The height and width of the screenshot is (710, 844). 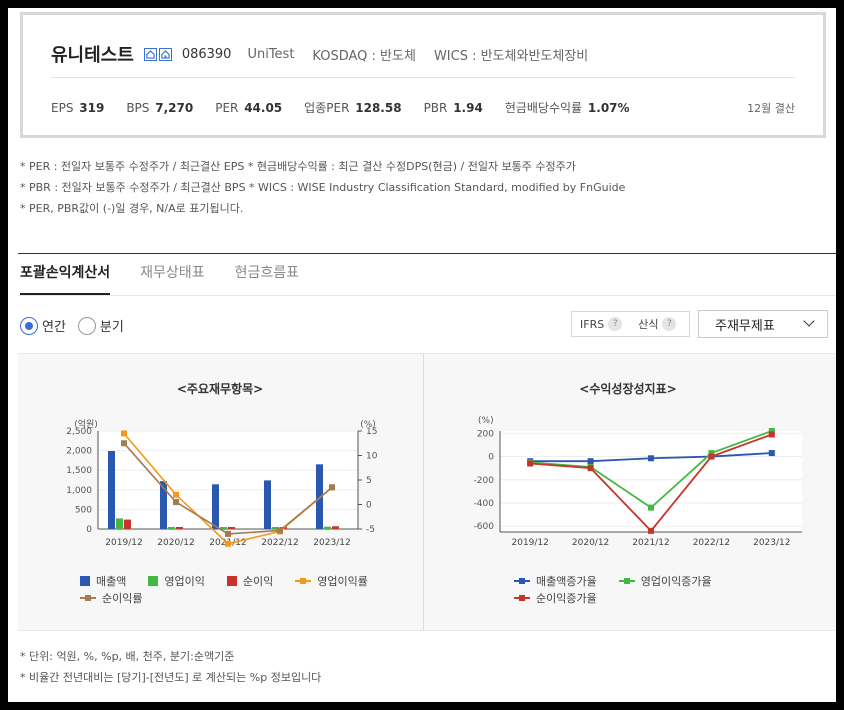 I want to click on y-tick-label: -400, so click(x=484, y=504).